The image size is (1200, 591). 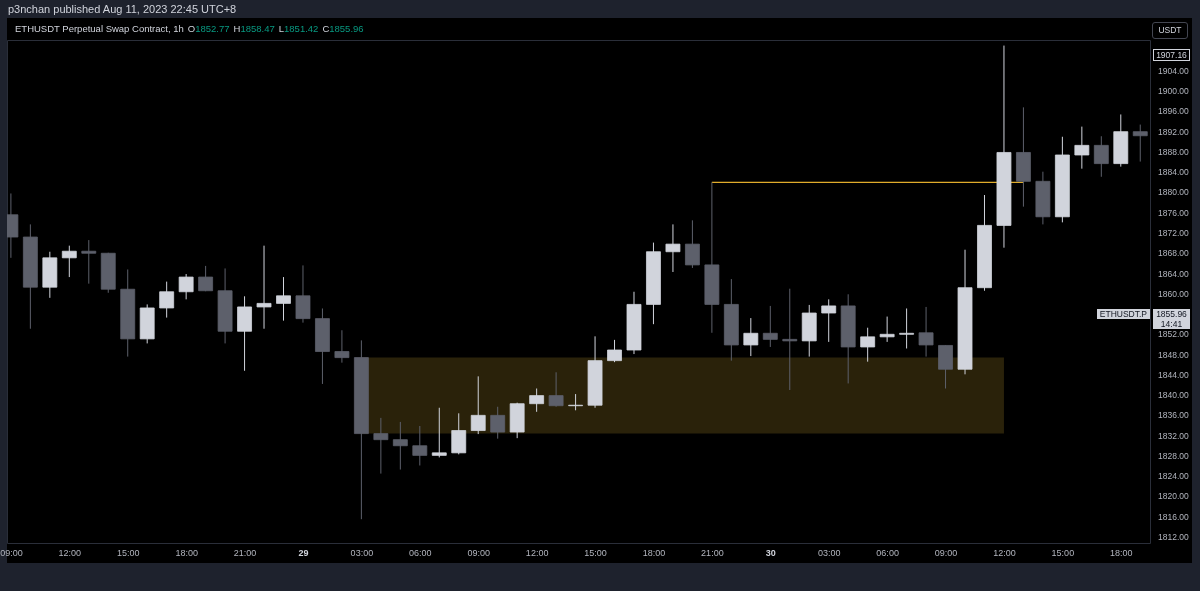 I want to click on y-tick-label: 1880.00, so click(x=1173, y=192).